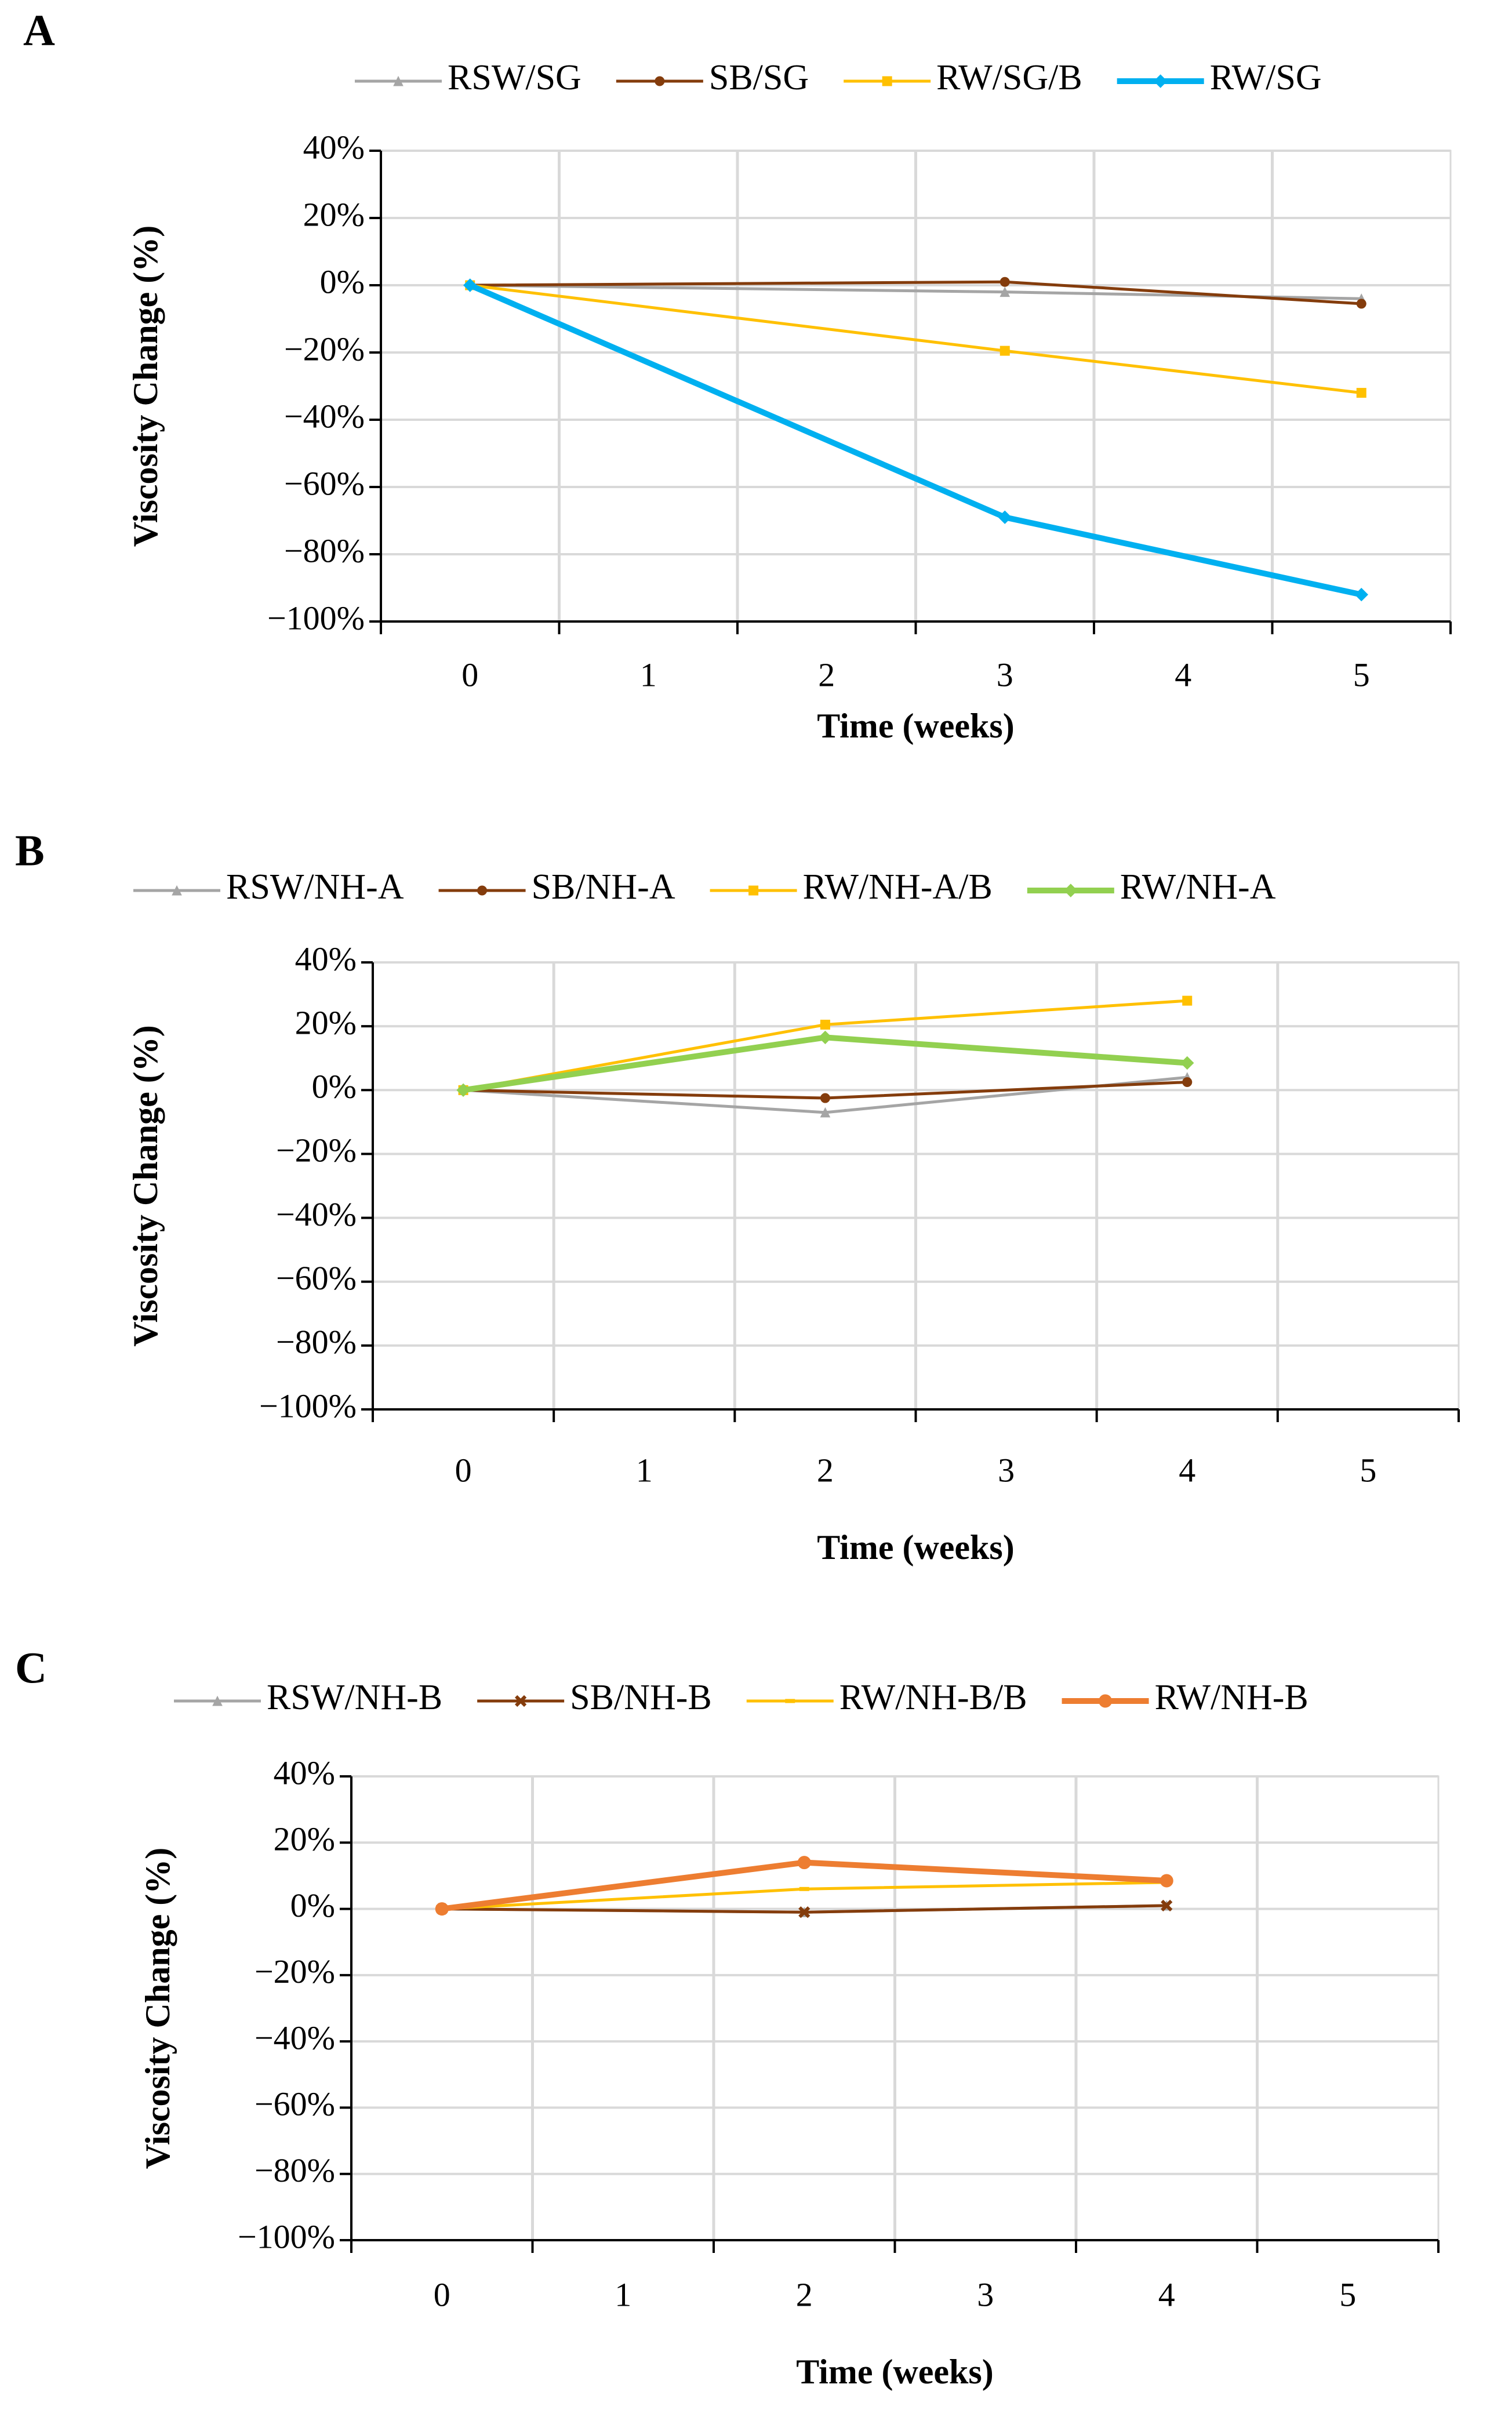 This screenshot has height=2417, width=1512. I want to click on panel-label: C, so click(31, 1668).